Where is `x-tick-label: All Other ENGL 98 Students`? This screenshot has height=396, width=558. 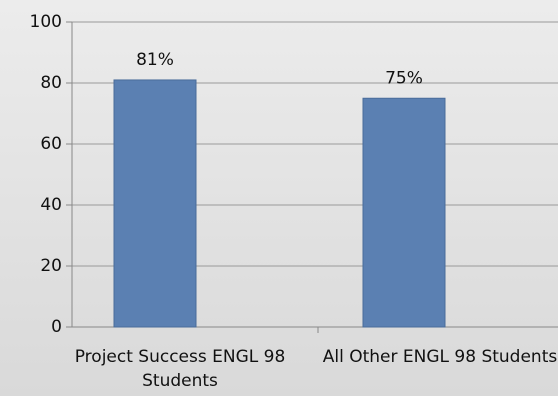 x-tick-label: All Other ENGL 98 Students is located at coordinates (440, 357).